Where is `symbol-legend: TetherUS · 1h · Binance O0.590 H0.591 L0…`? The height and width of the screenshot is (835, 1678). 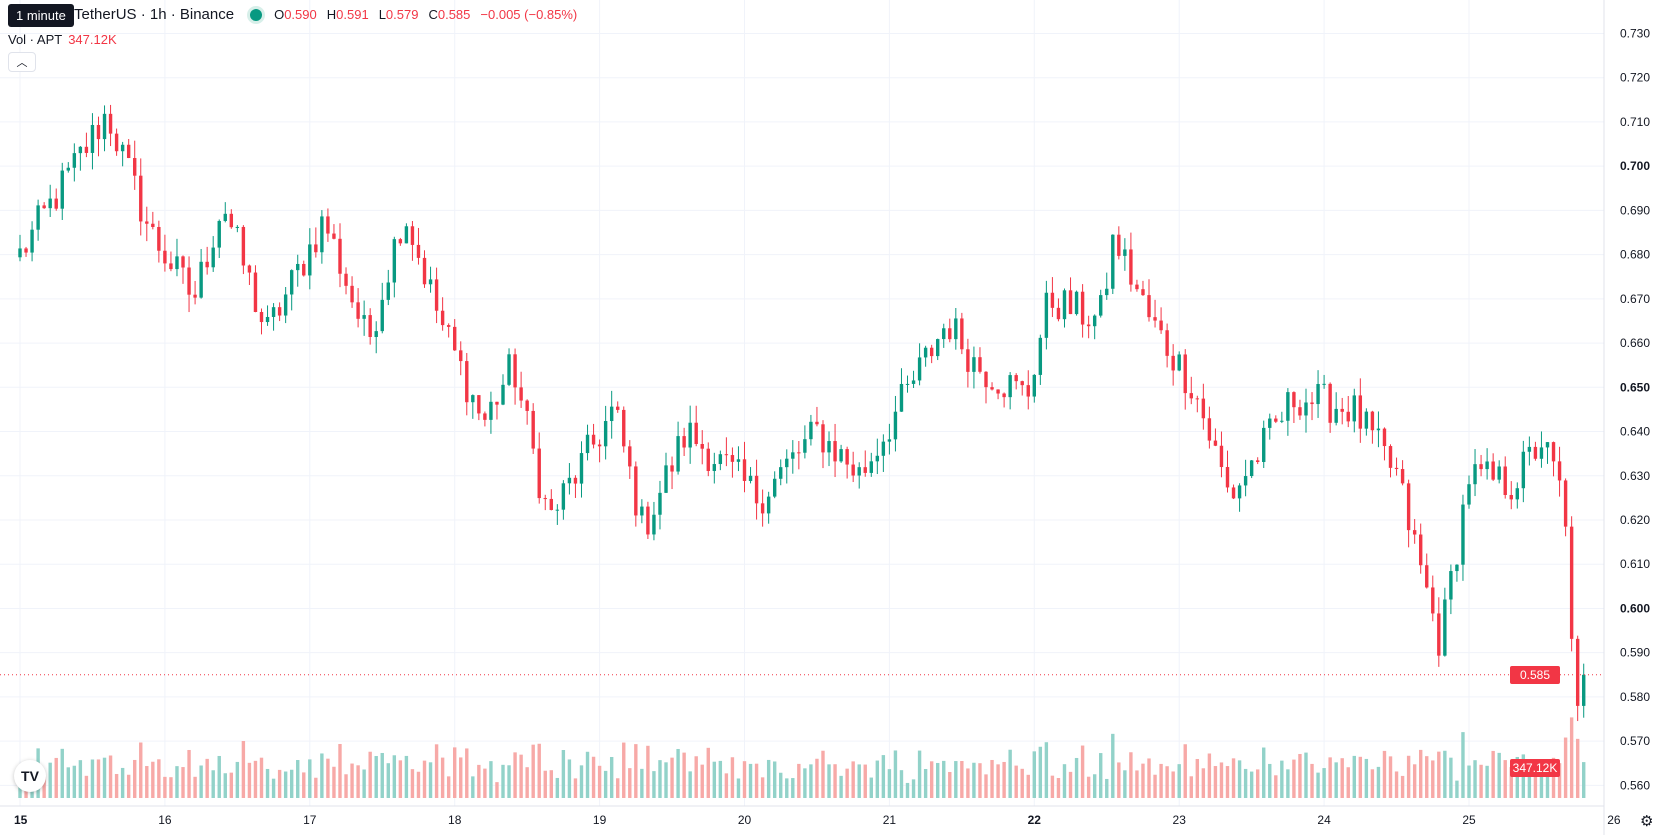 symbol-legend: TetherUS · 1h · Binance O0.590 H0.591 L0… is located at coordinates (292, 14).